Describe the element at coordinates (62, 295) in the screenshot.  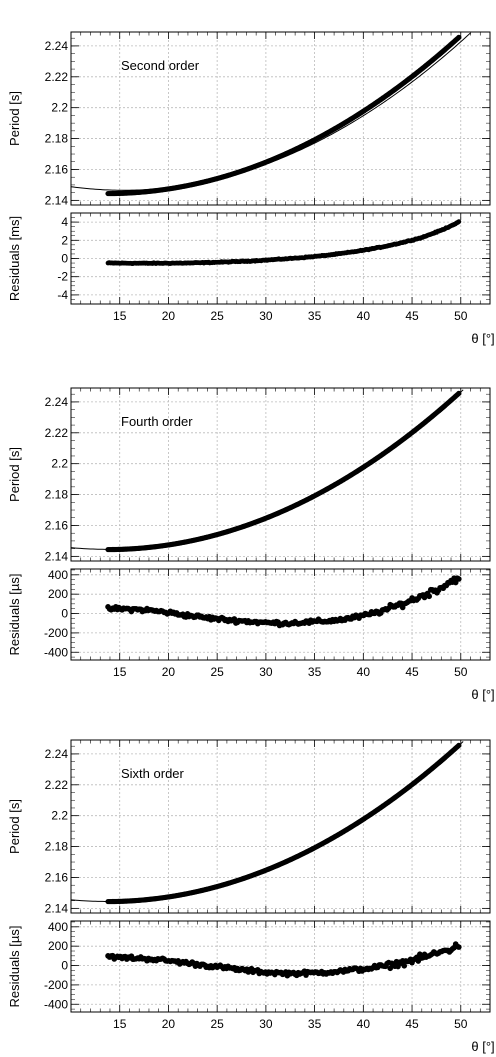
I see `y-tick-label: -4` at that location.